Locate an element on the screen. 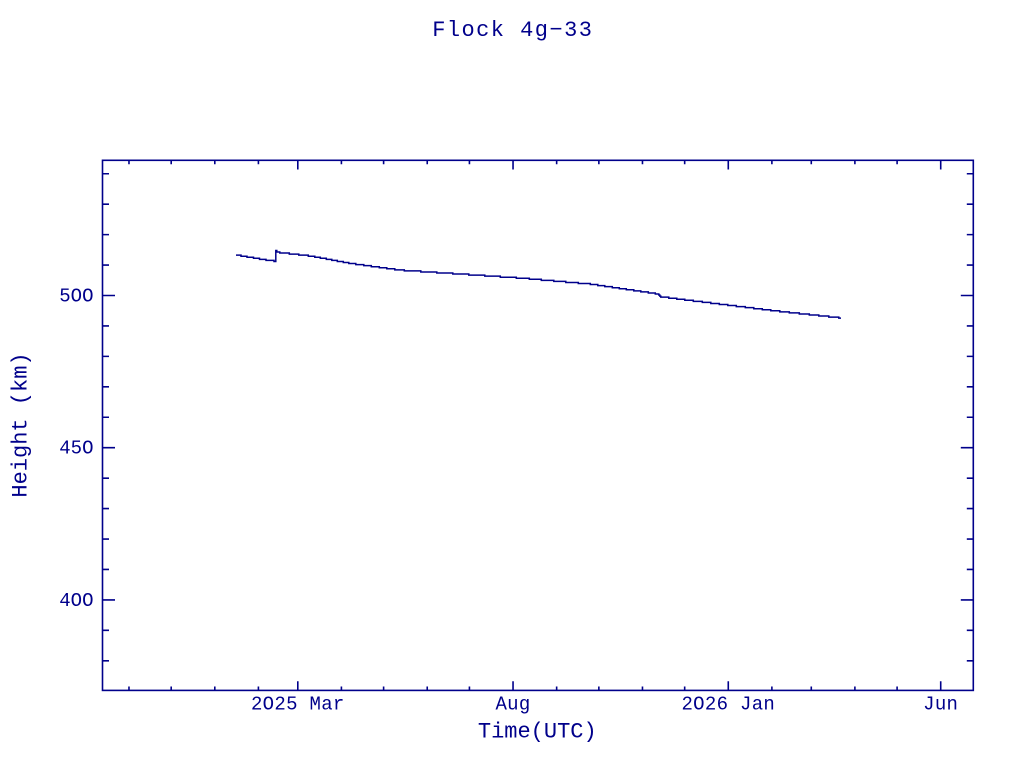 The image size is (1024, 768). svg-text: Flock 4g−33 is located at coordinates (512, 30).